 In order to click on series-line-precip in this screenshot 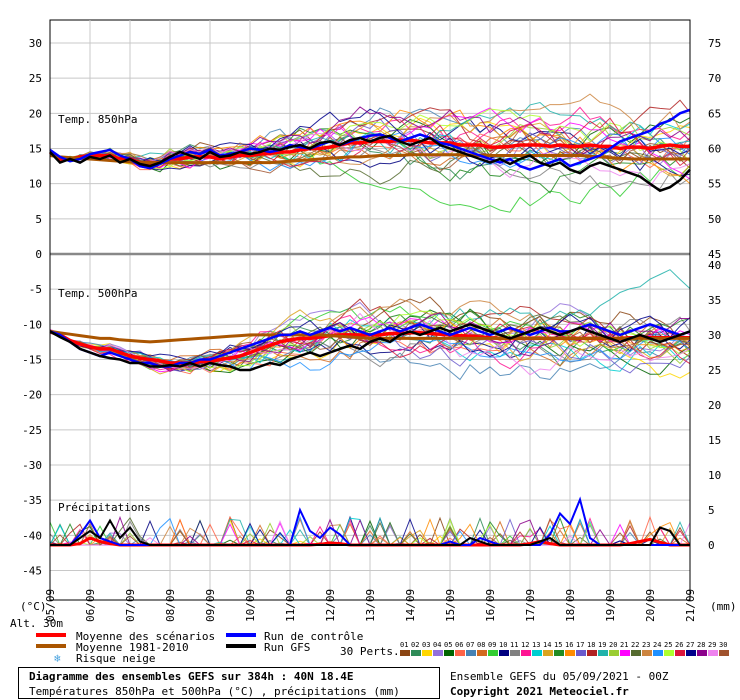, I will do `click(370, 532)`.